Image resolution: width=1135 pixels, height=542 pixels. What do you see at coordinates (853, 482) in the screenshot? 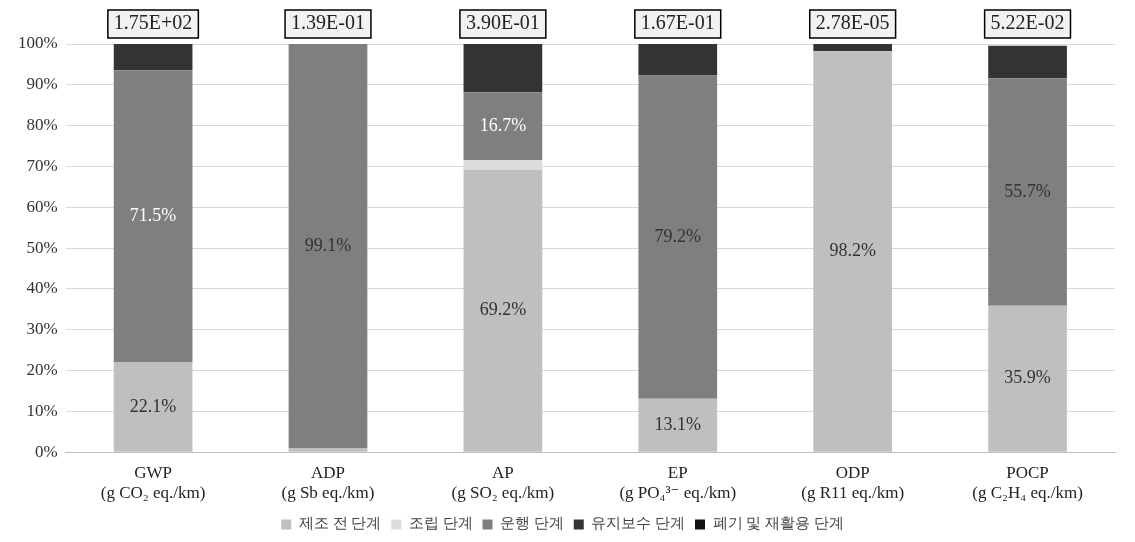
I see `x-tick-label: ODP (g R11 eq./km)` at bounding box center [853, 482].